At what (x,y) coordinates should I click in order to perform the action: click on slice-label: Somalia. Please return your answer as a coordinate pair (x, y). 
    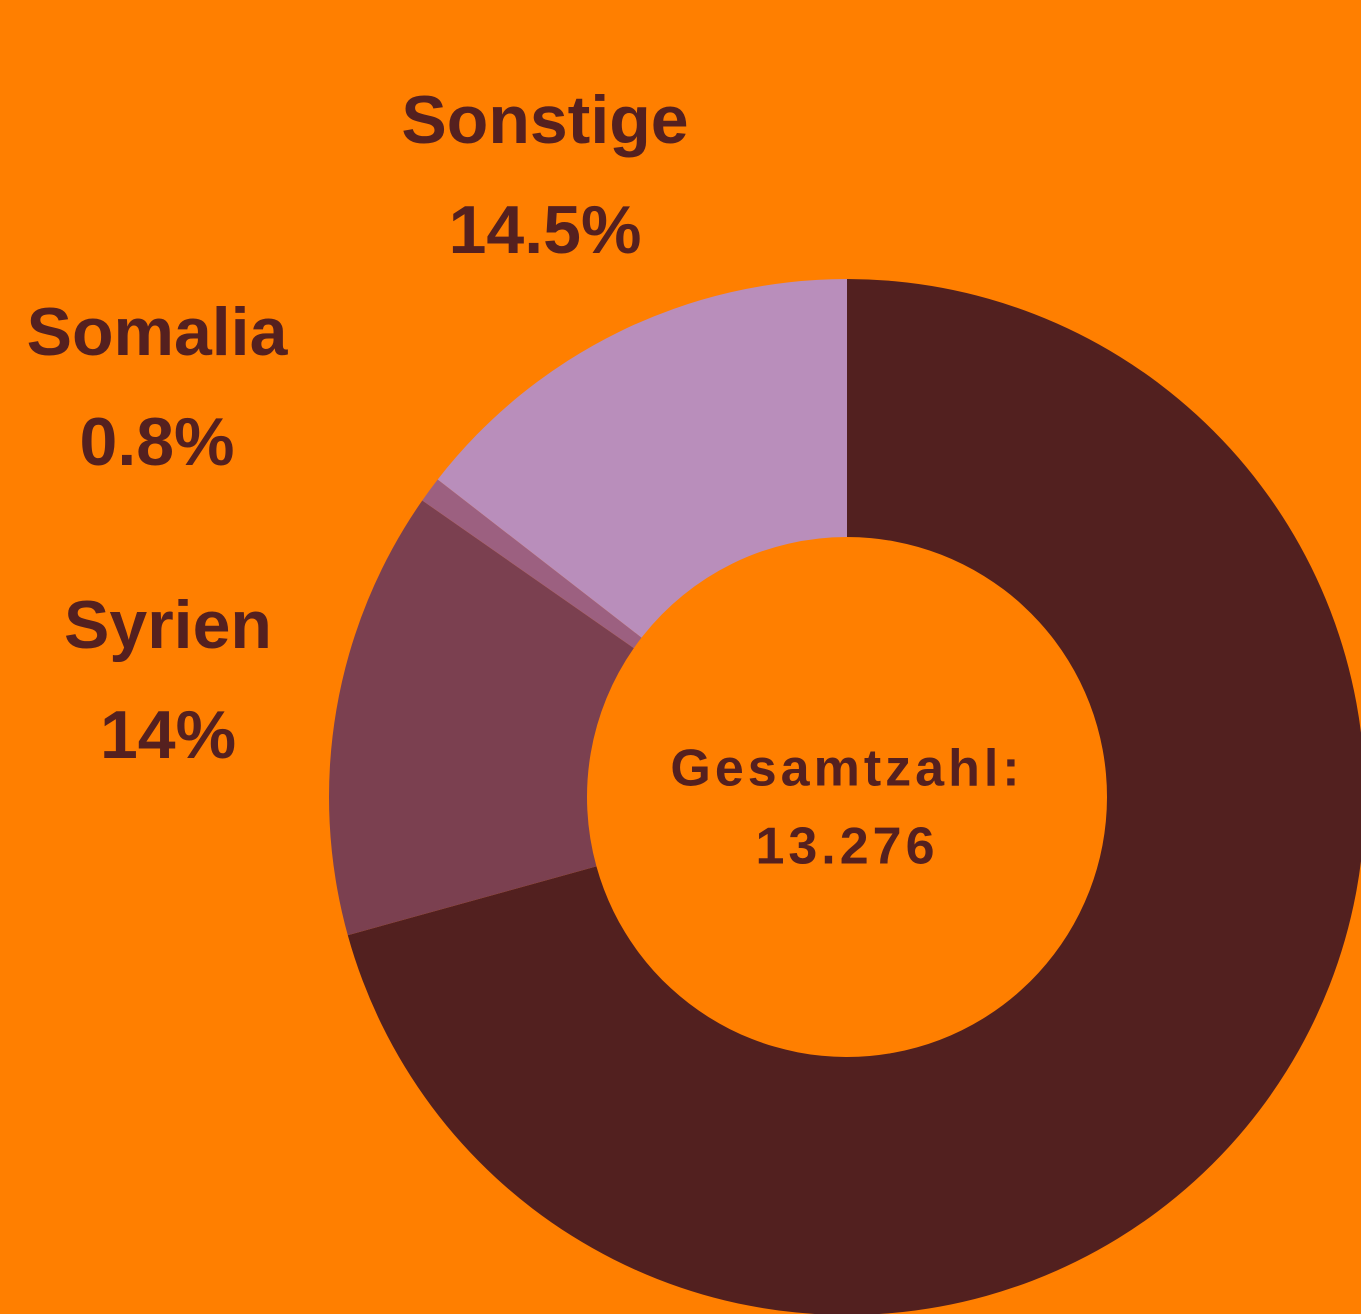
    Looking at the image, I should click on (158, 332).